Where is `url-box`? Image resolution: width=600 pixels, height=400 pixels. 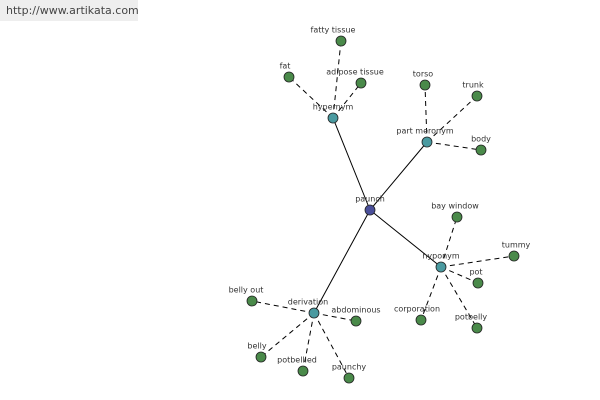
url-box is located at coordinates (69, 10).